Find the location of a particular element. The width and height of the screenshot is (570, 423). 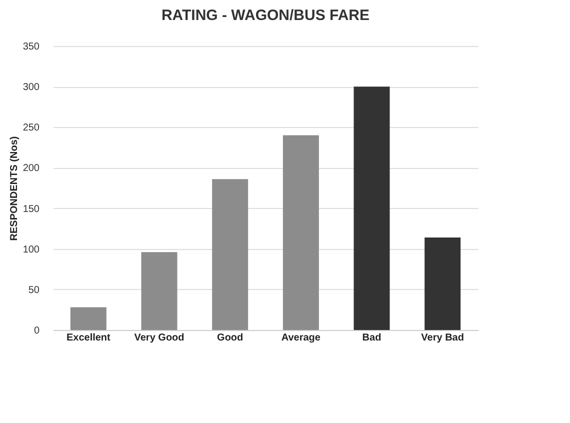

y-tick-label: 50 is located at coordinates (34, 290).